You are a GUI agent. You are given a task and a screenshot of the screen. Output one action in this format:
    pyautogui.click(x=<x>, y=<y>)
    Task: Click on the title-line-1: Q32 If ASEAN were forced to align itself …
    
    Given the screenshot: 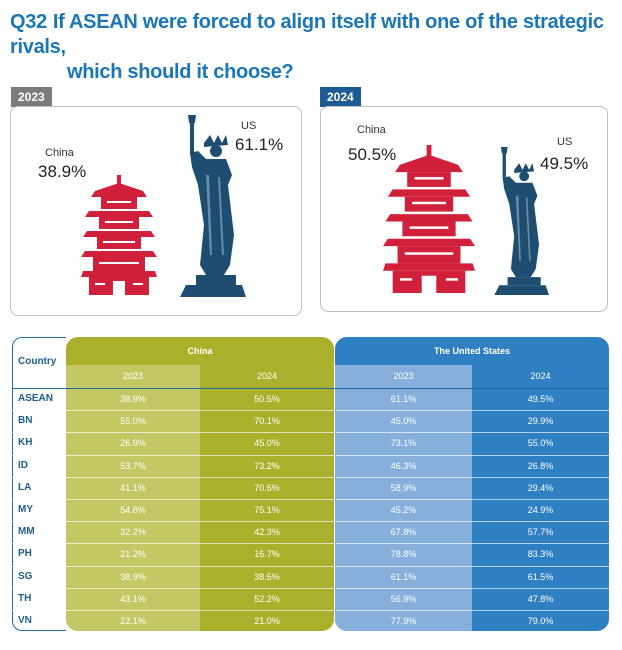 What is the action you would take?
    pyautogui.click(x=312, y=35)
    